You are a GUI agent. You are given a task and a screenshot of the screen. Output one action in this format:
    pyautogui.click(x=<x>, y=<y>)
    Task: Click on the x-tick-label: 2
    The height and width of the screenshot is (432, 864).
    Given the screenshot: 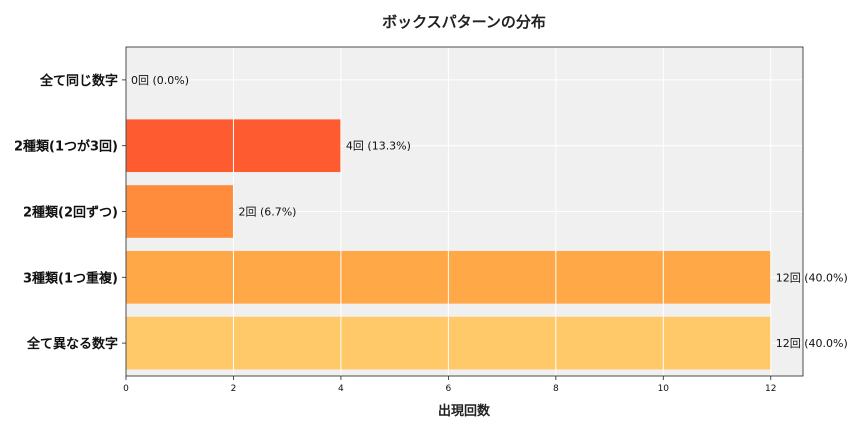 What is the action you would take?
    pyautogui.click(x=234, y=389)
    